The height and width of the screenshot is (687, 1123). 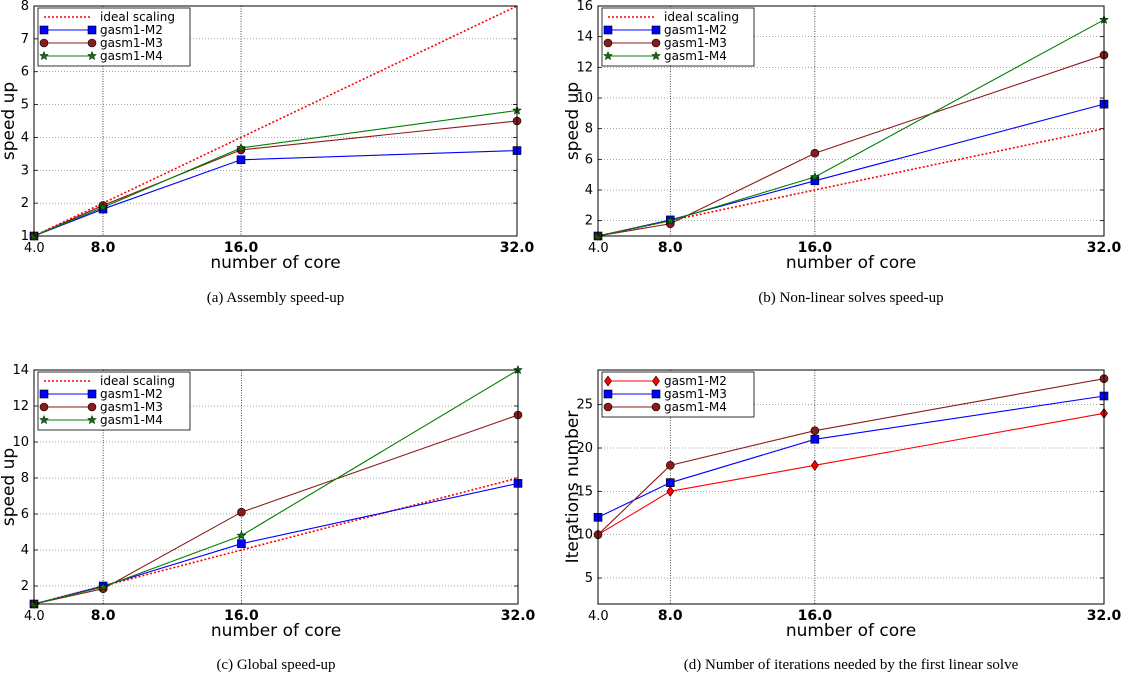 I want to click on figure-caption: (c) Global speed-up, so click(x=275, y=665).